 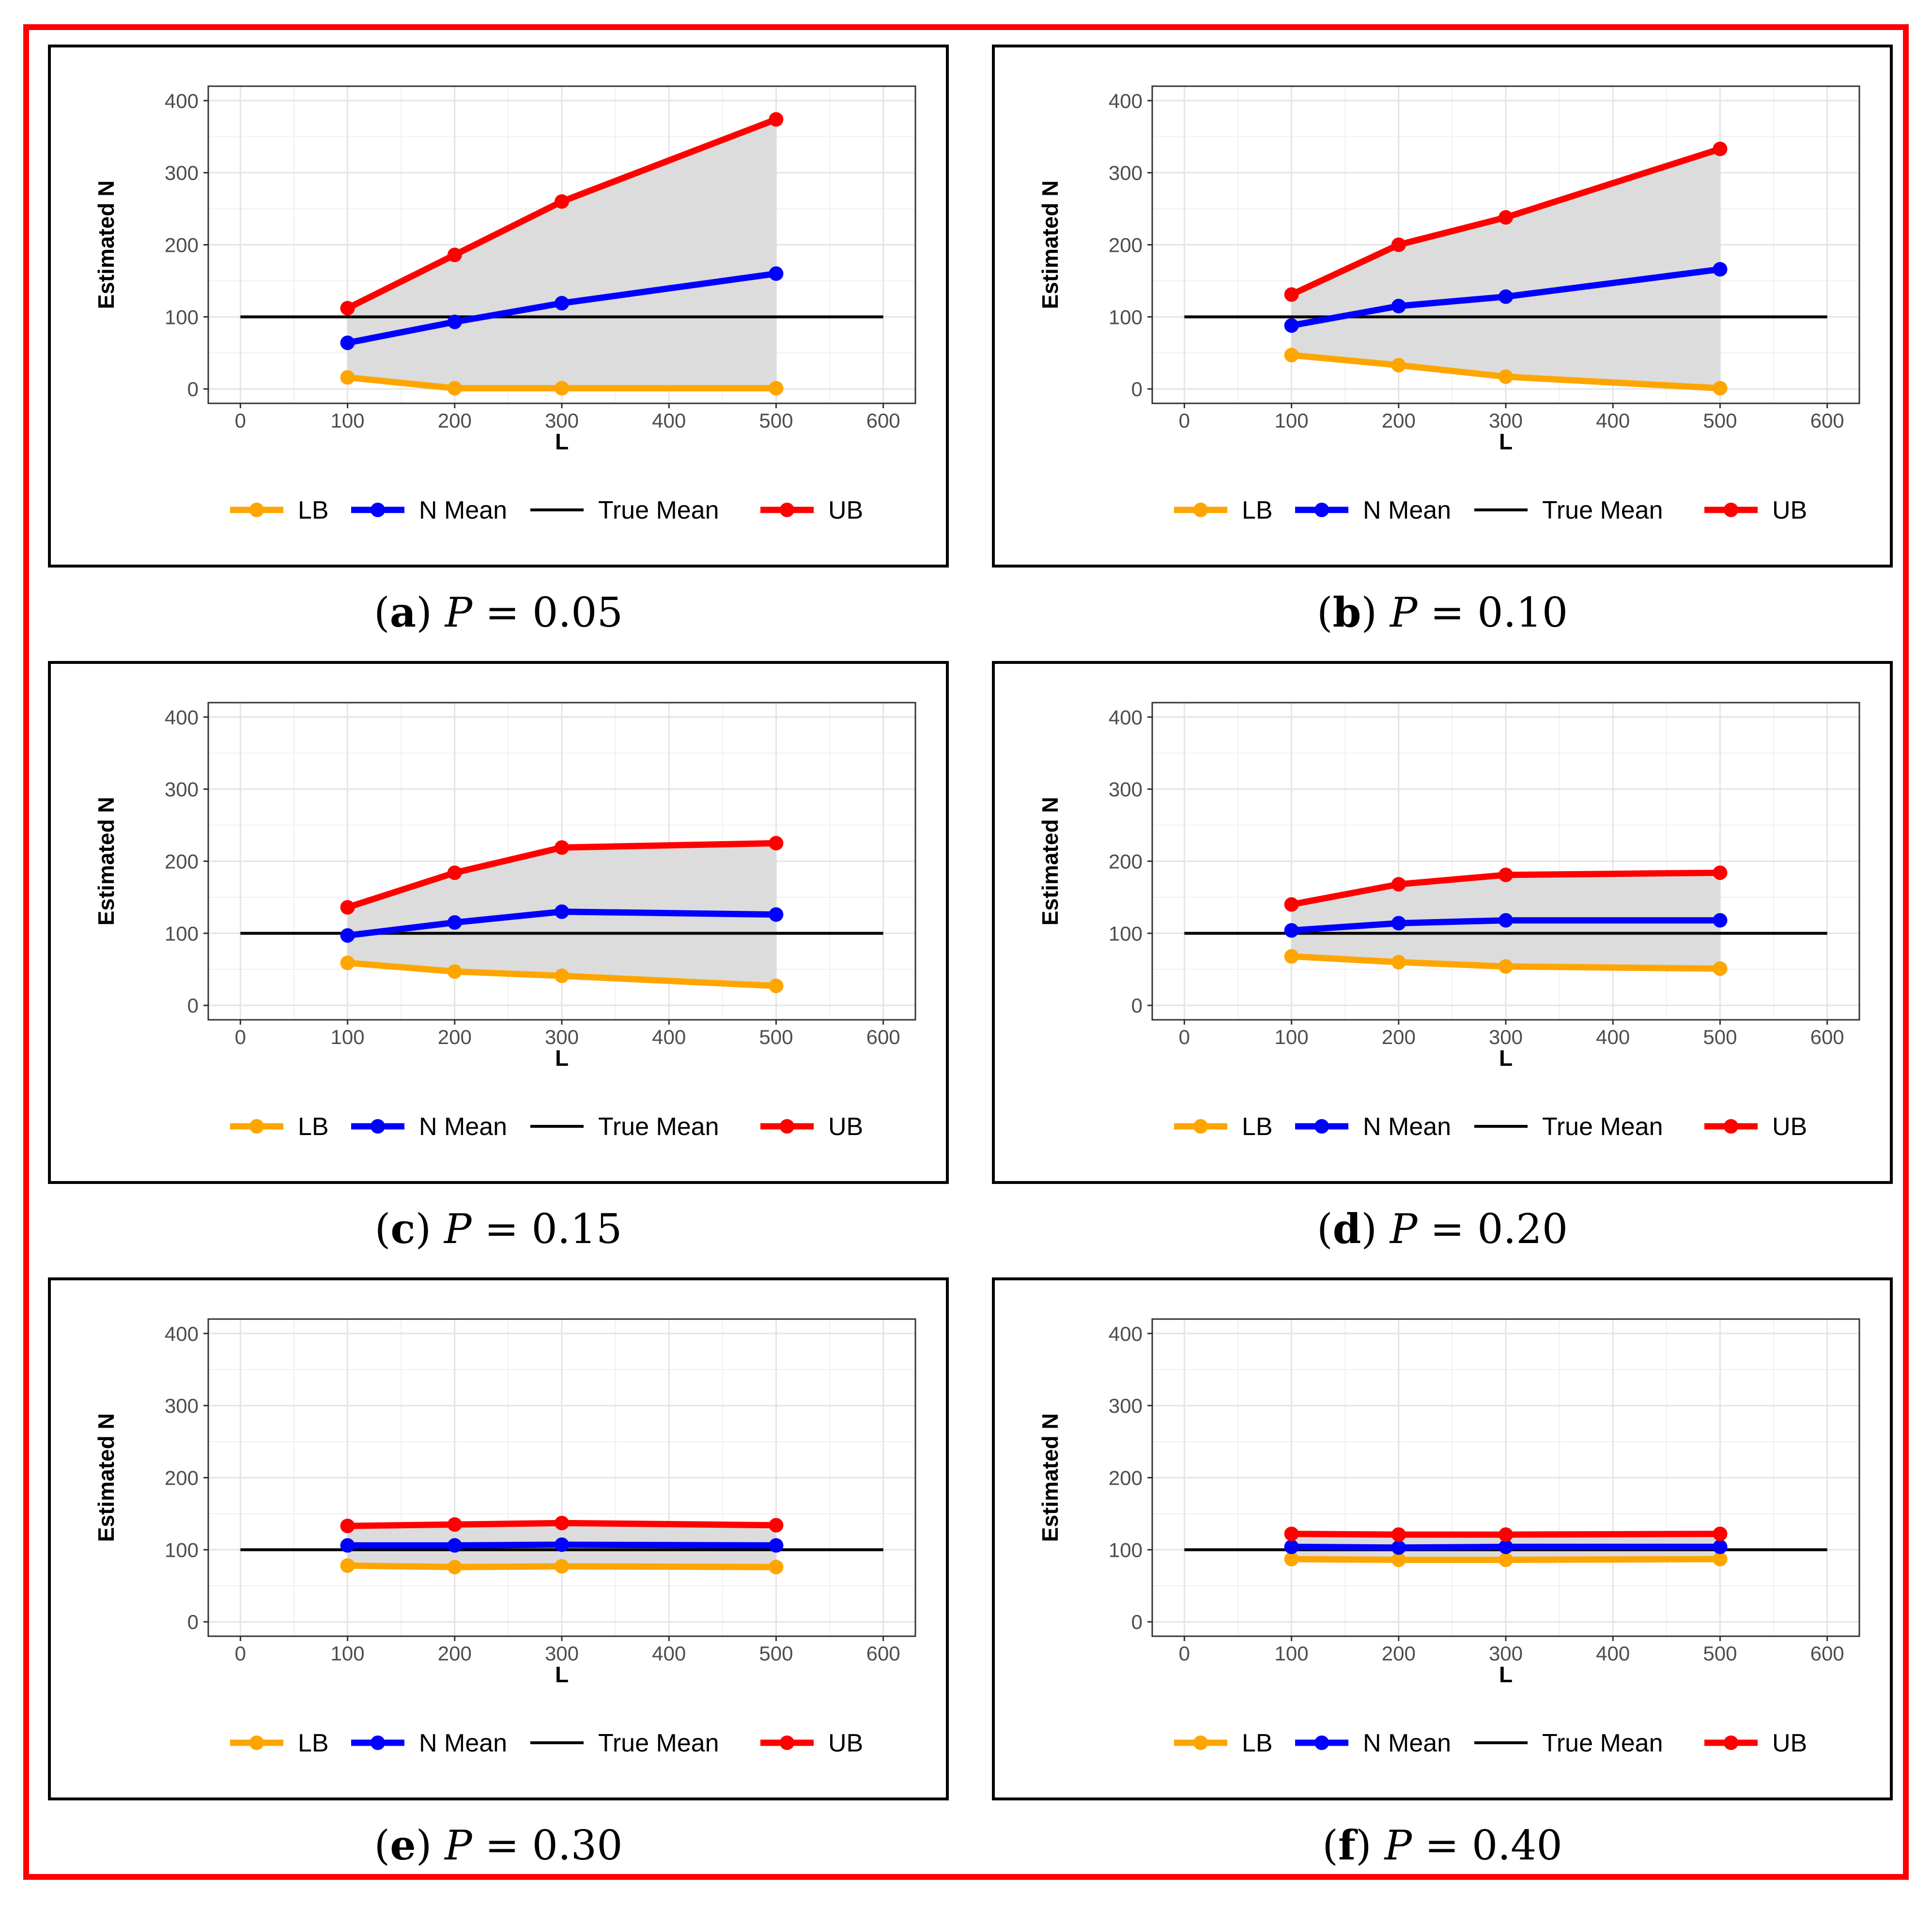 What do you see at coordinates (1442, 612) in the screenshot?
I see `caption-b: (b) P = 0.10` at bounding box center [1442, 612].